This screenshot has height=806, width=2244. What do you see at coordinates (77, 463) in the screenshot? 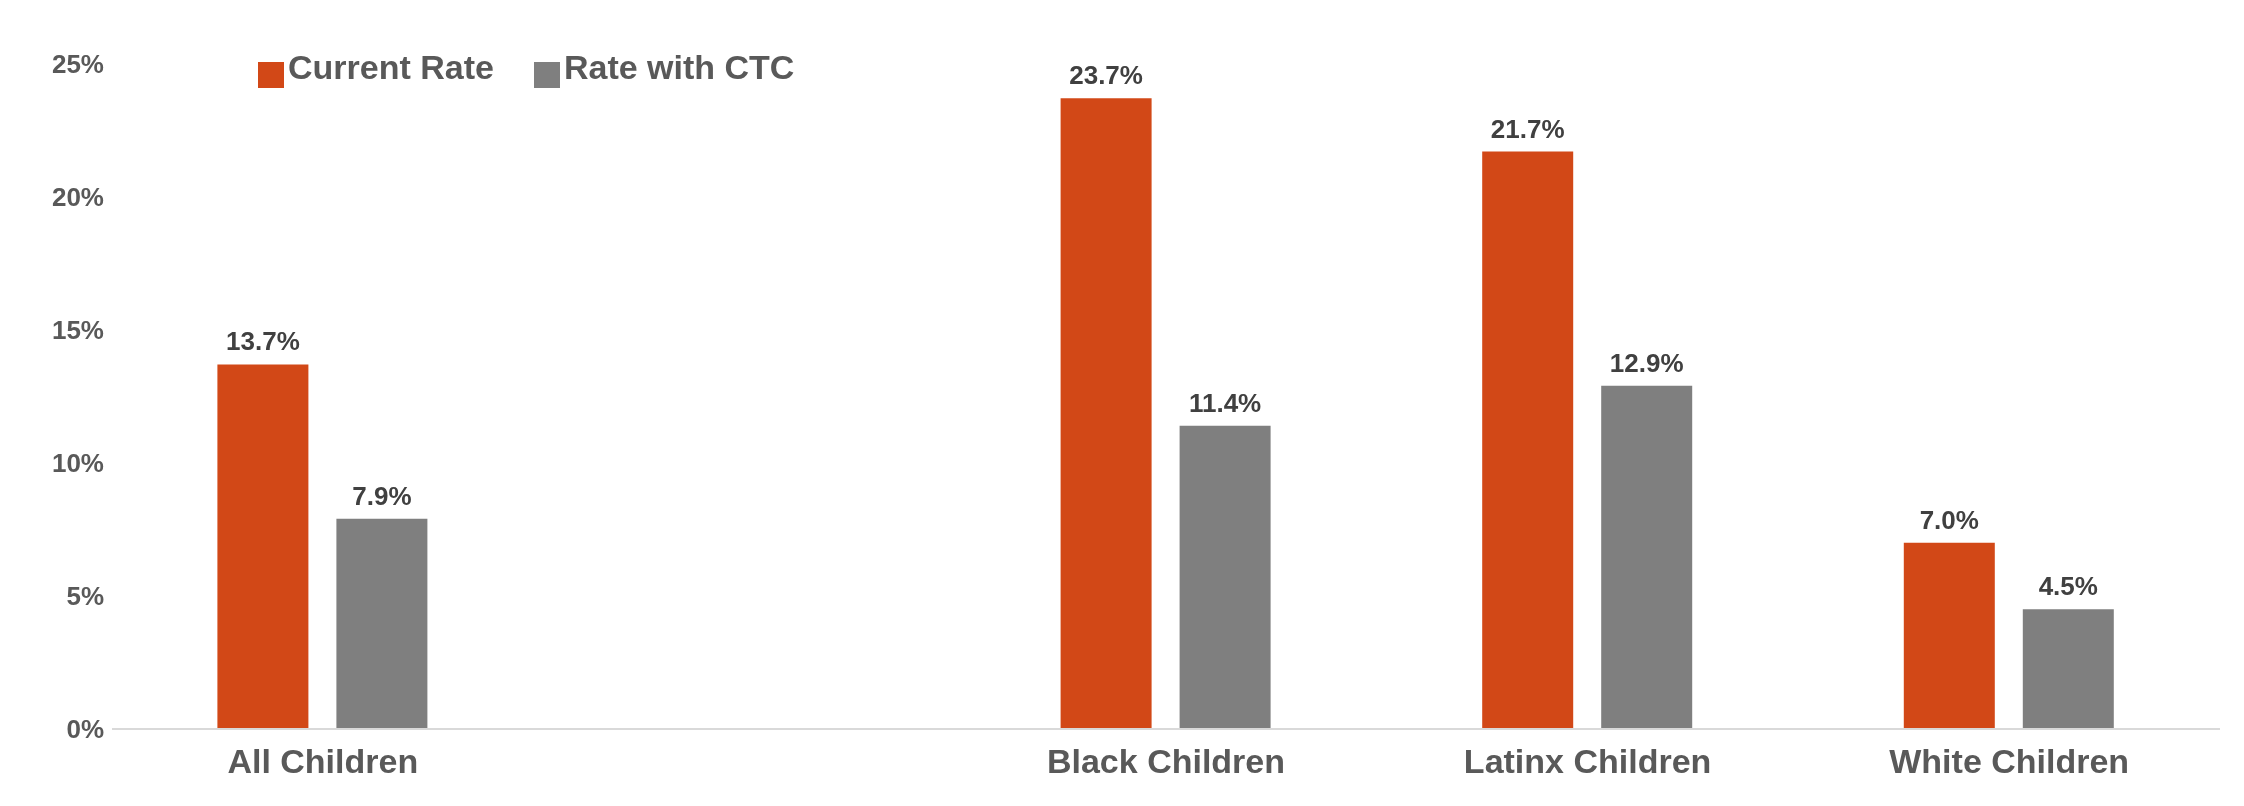
I see `y-tick-label: 10%` at bounding box center [77, 463].